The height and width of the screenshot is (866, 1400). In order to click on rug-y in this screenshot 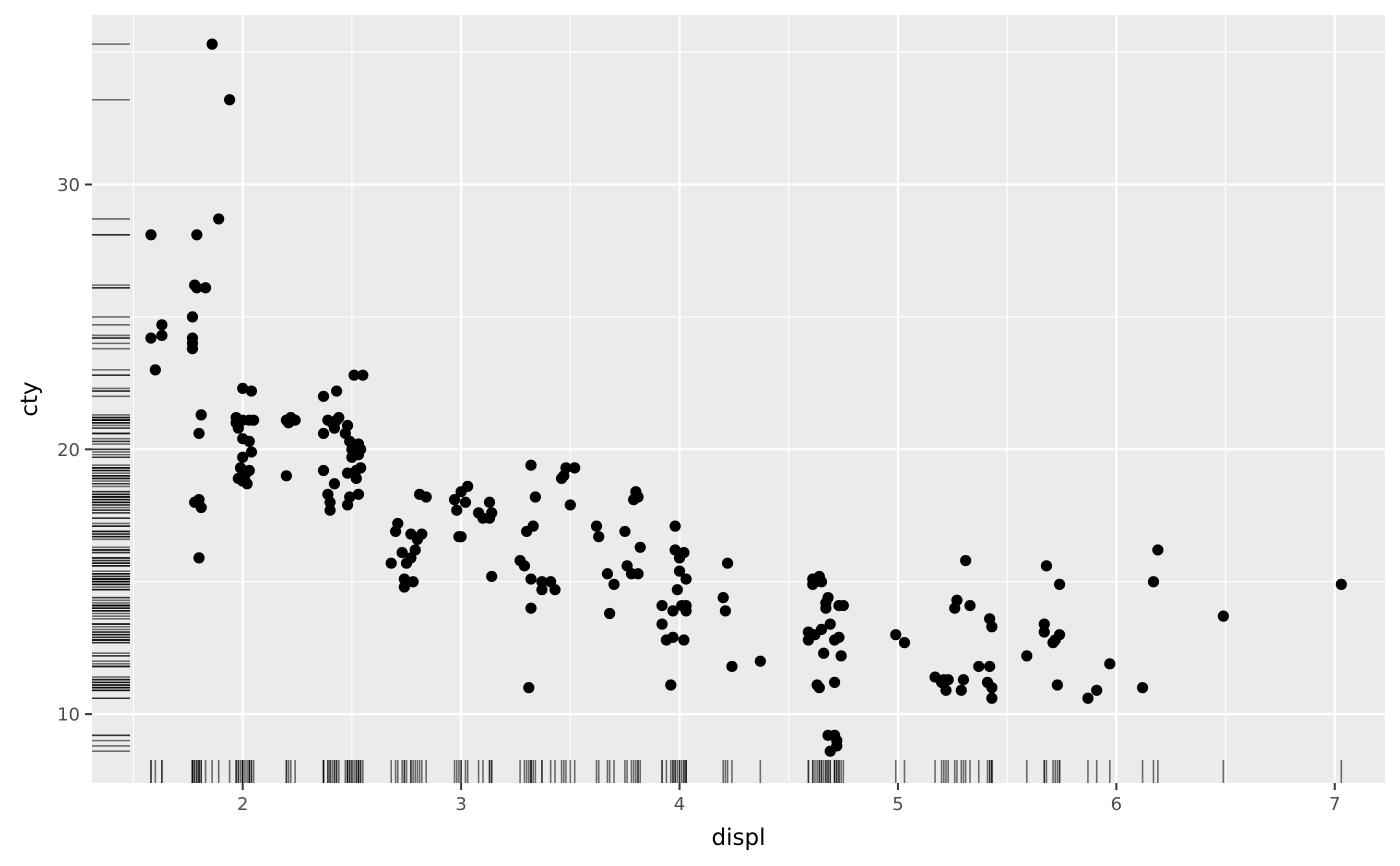, I will do `click(111, 398)`.